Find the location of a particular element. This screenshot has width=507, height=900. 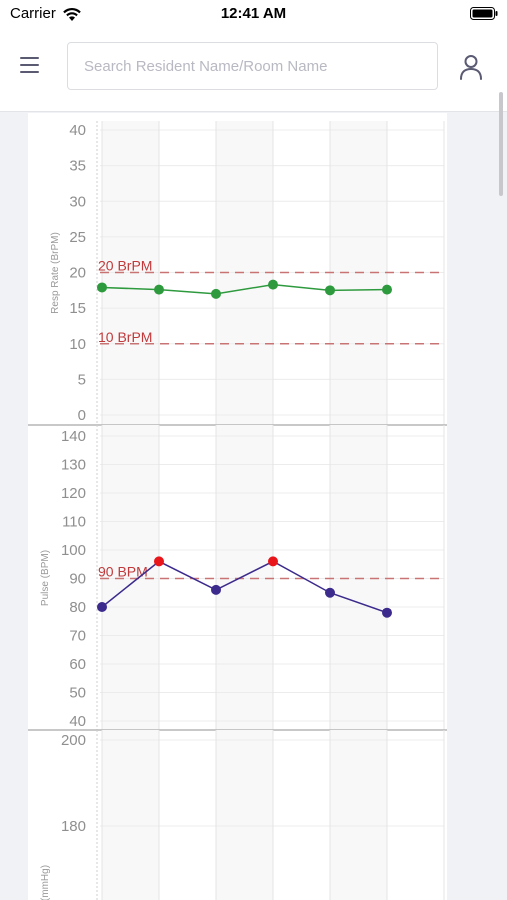

status-bar: Carrier 12:41 AM is located at coordinates (253, 15).